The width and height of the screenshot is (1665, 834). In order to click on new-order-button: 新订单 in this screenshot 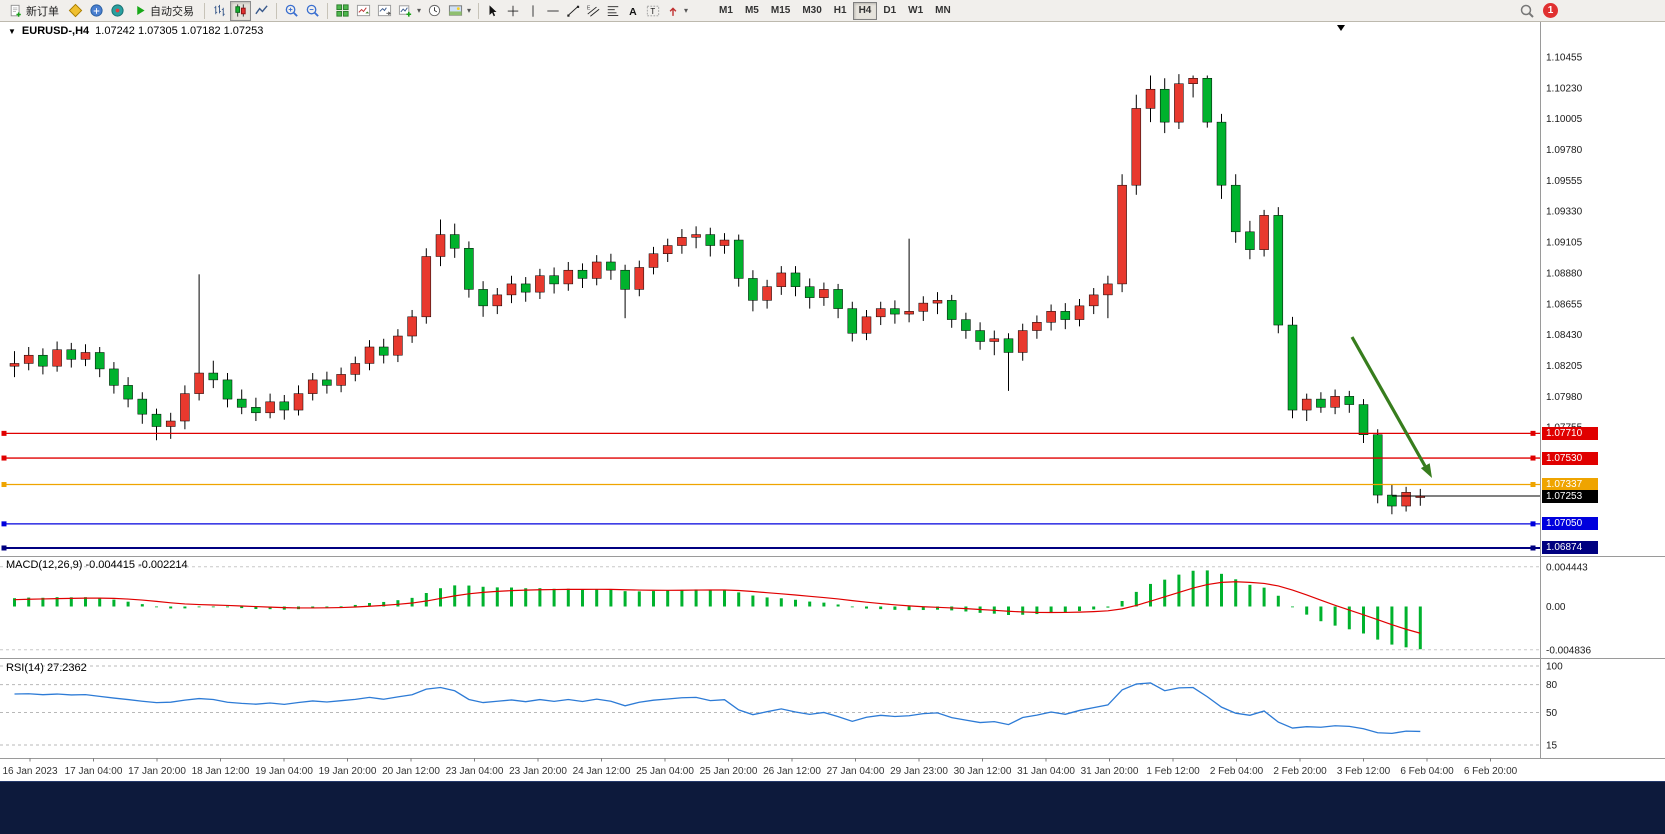, I will do `click(34, 11)`.